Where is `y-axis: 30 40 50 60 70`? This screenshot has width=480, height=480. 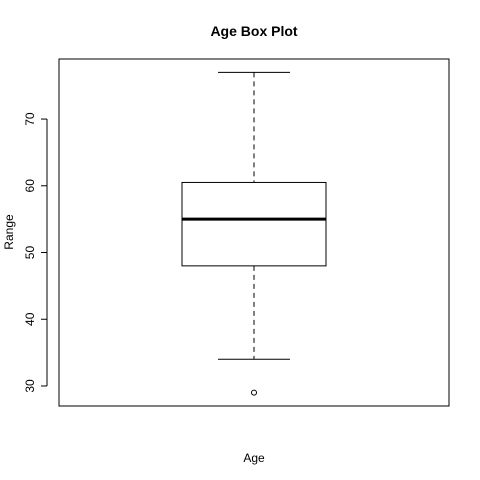 y-axis: 30 40 50 60 70 is located at coordinates (35, 252).